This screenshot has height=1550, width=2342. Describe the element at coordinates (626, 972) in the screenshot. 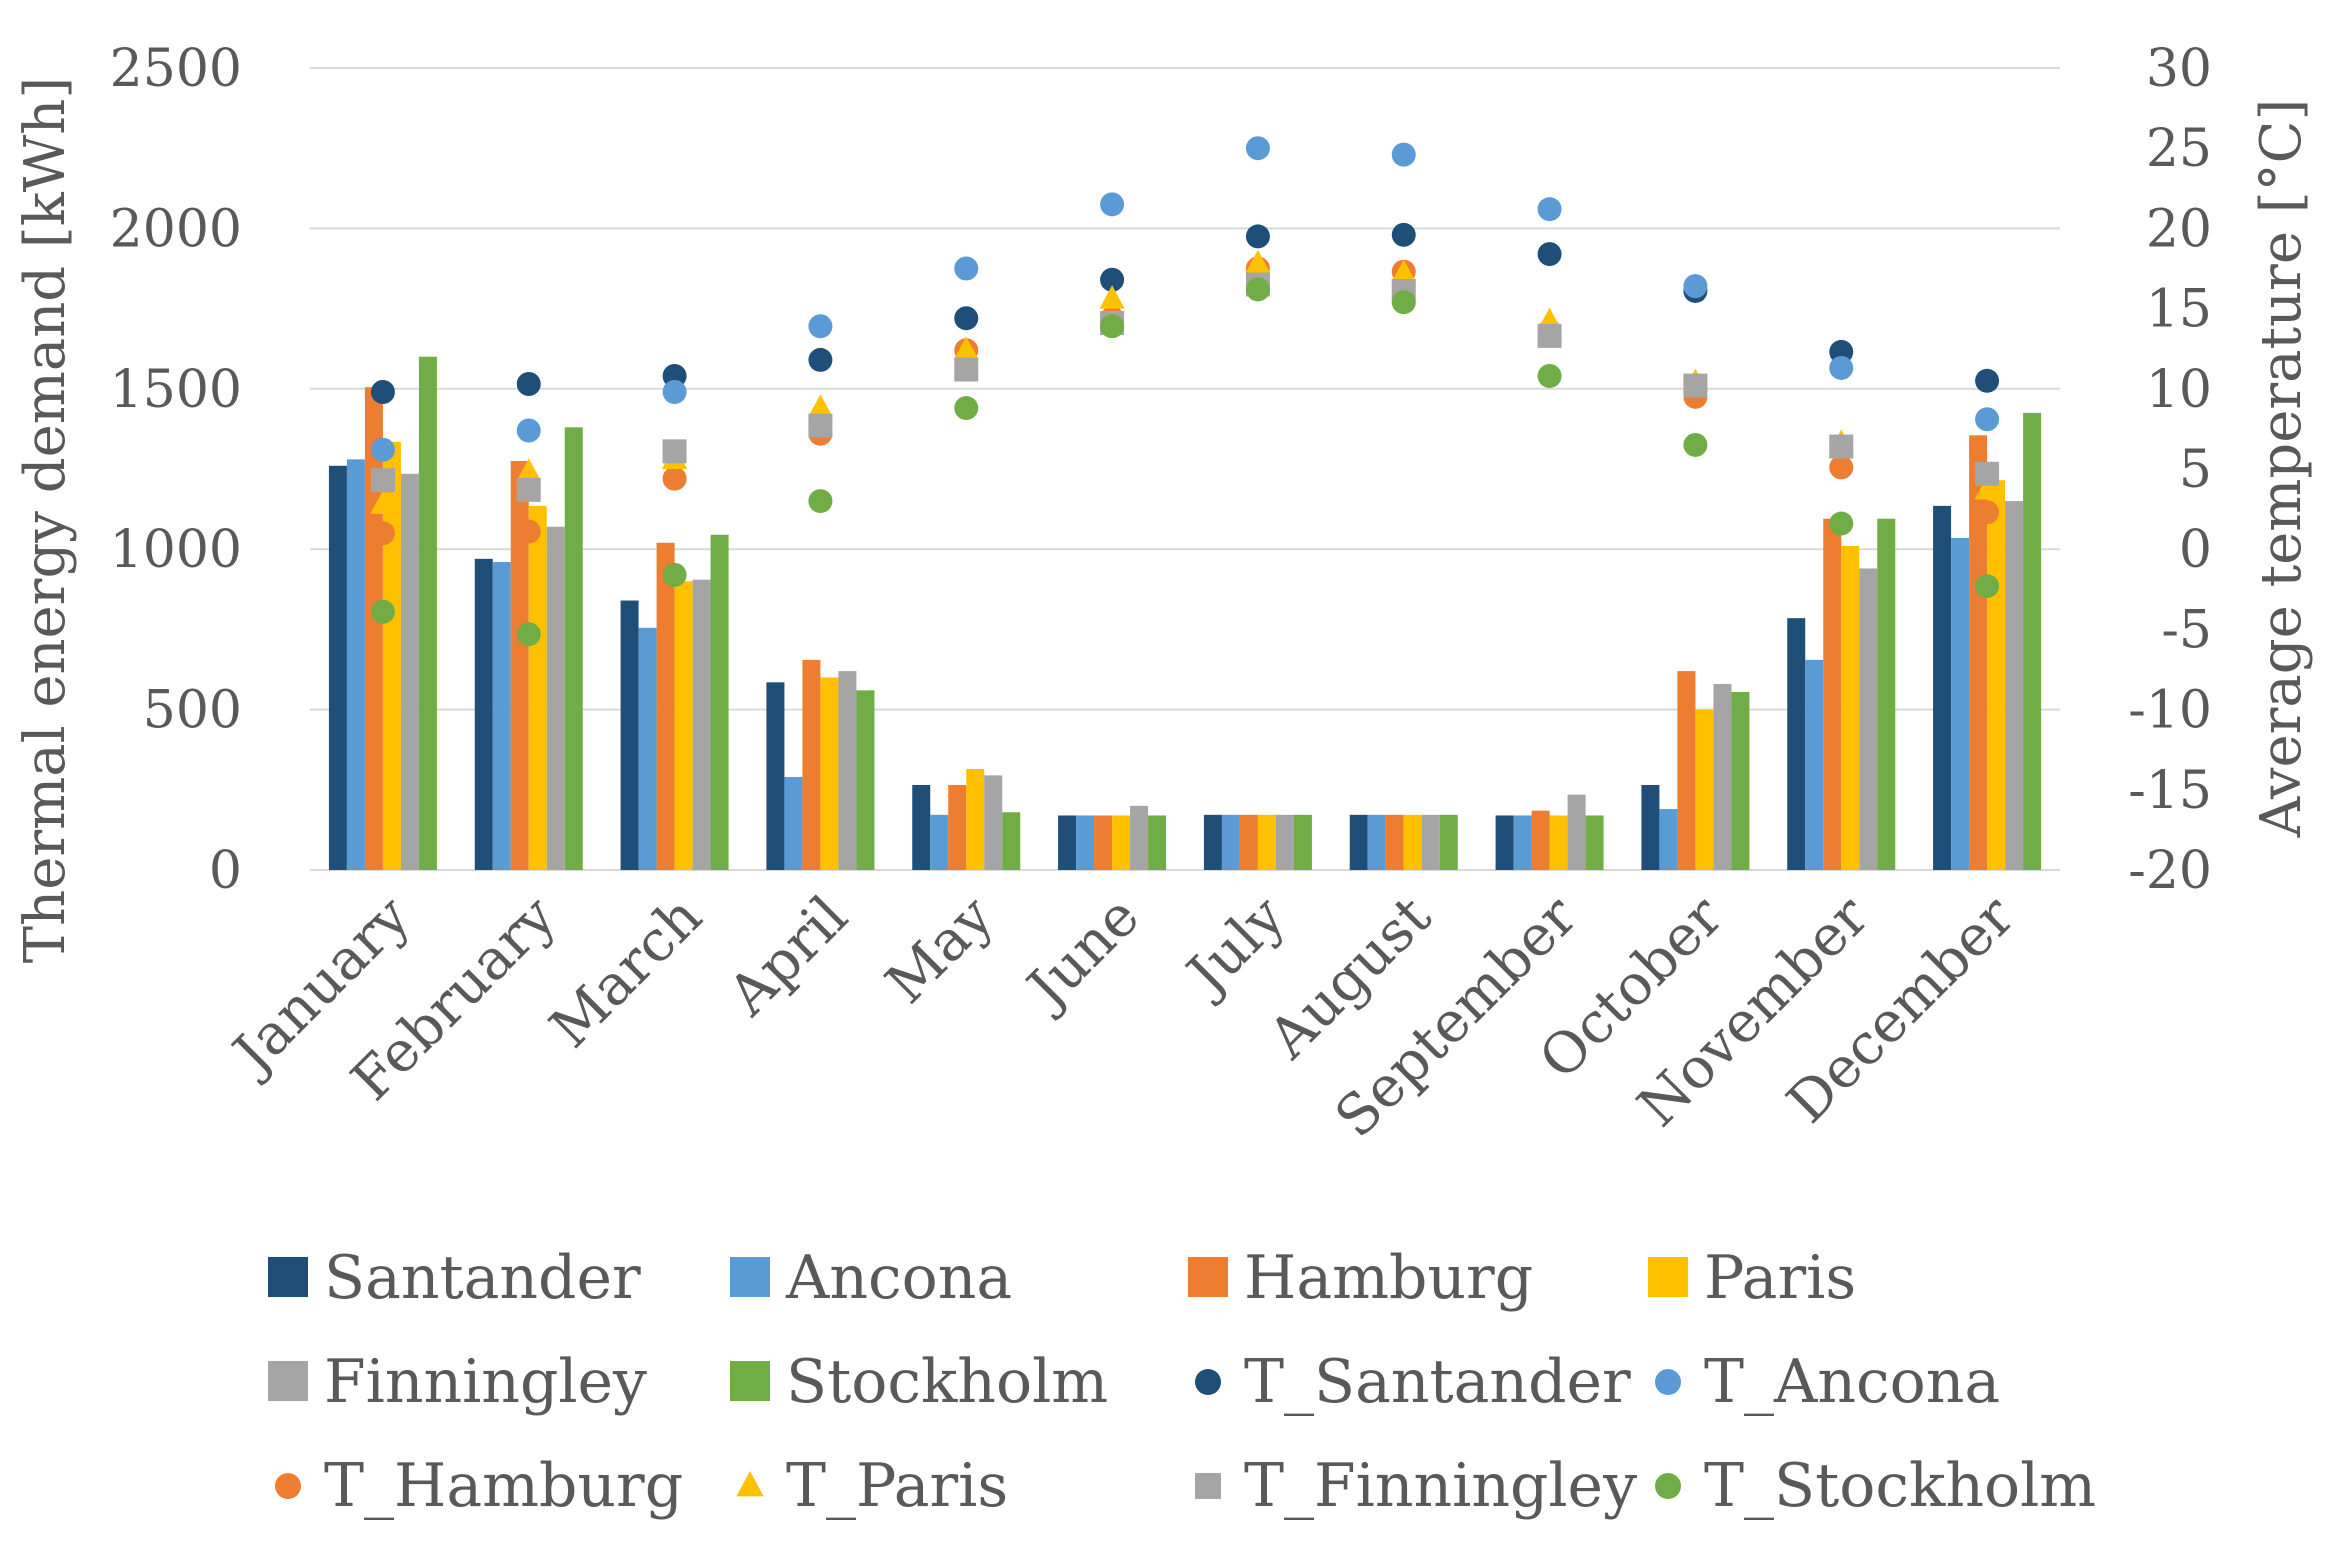

I see `x-tick-label: March` at that location.